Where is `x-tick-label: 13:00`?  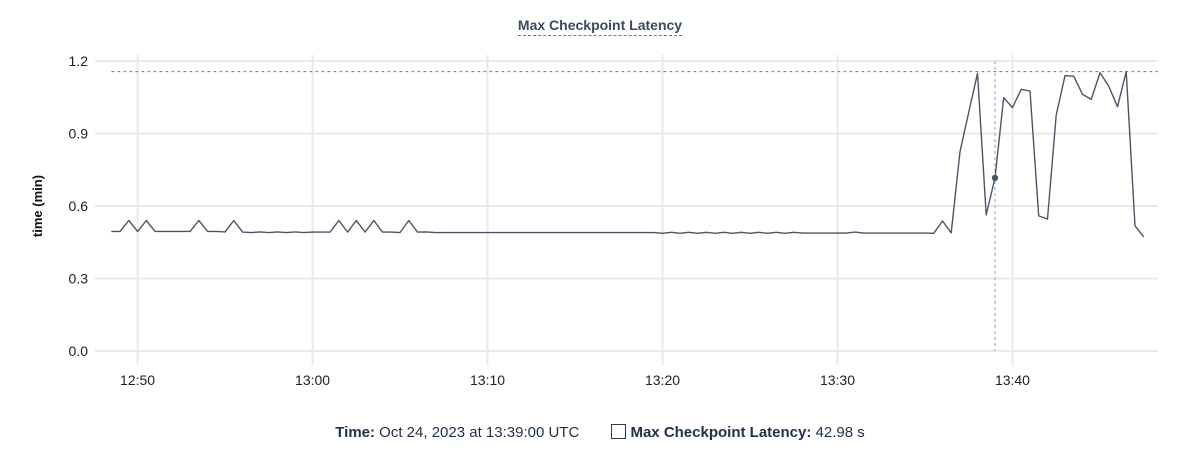
x-tick-label: 13:00 is located at coordinates (312, 380).